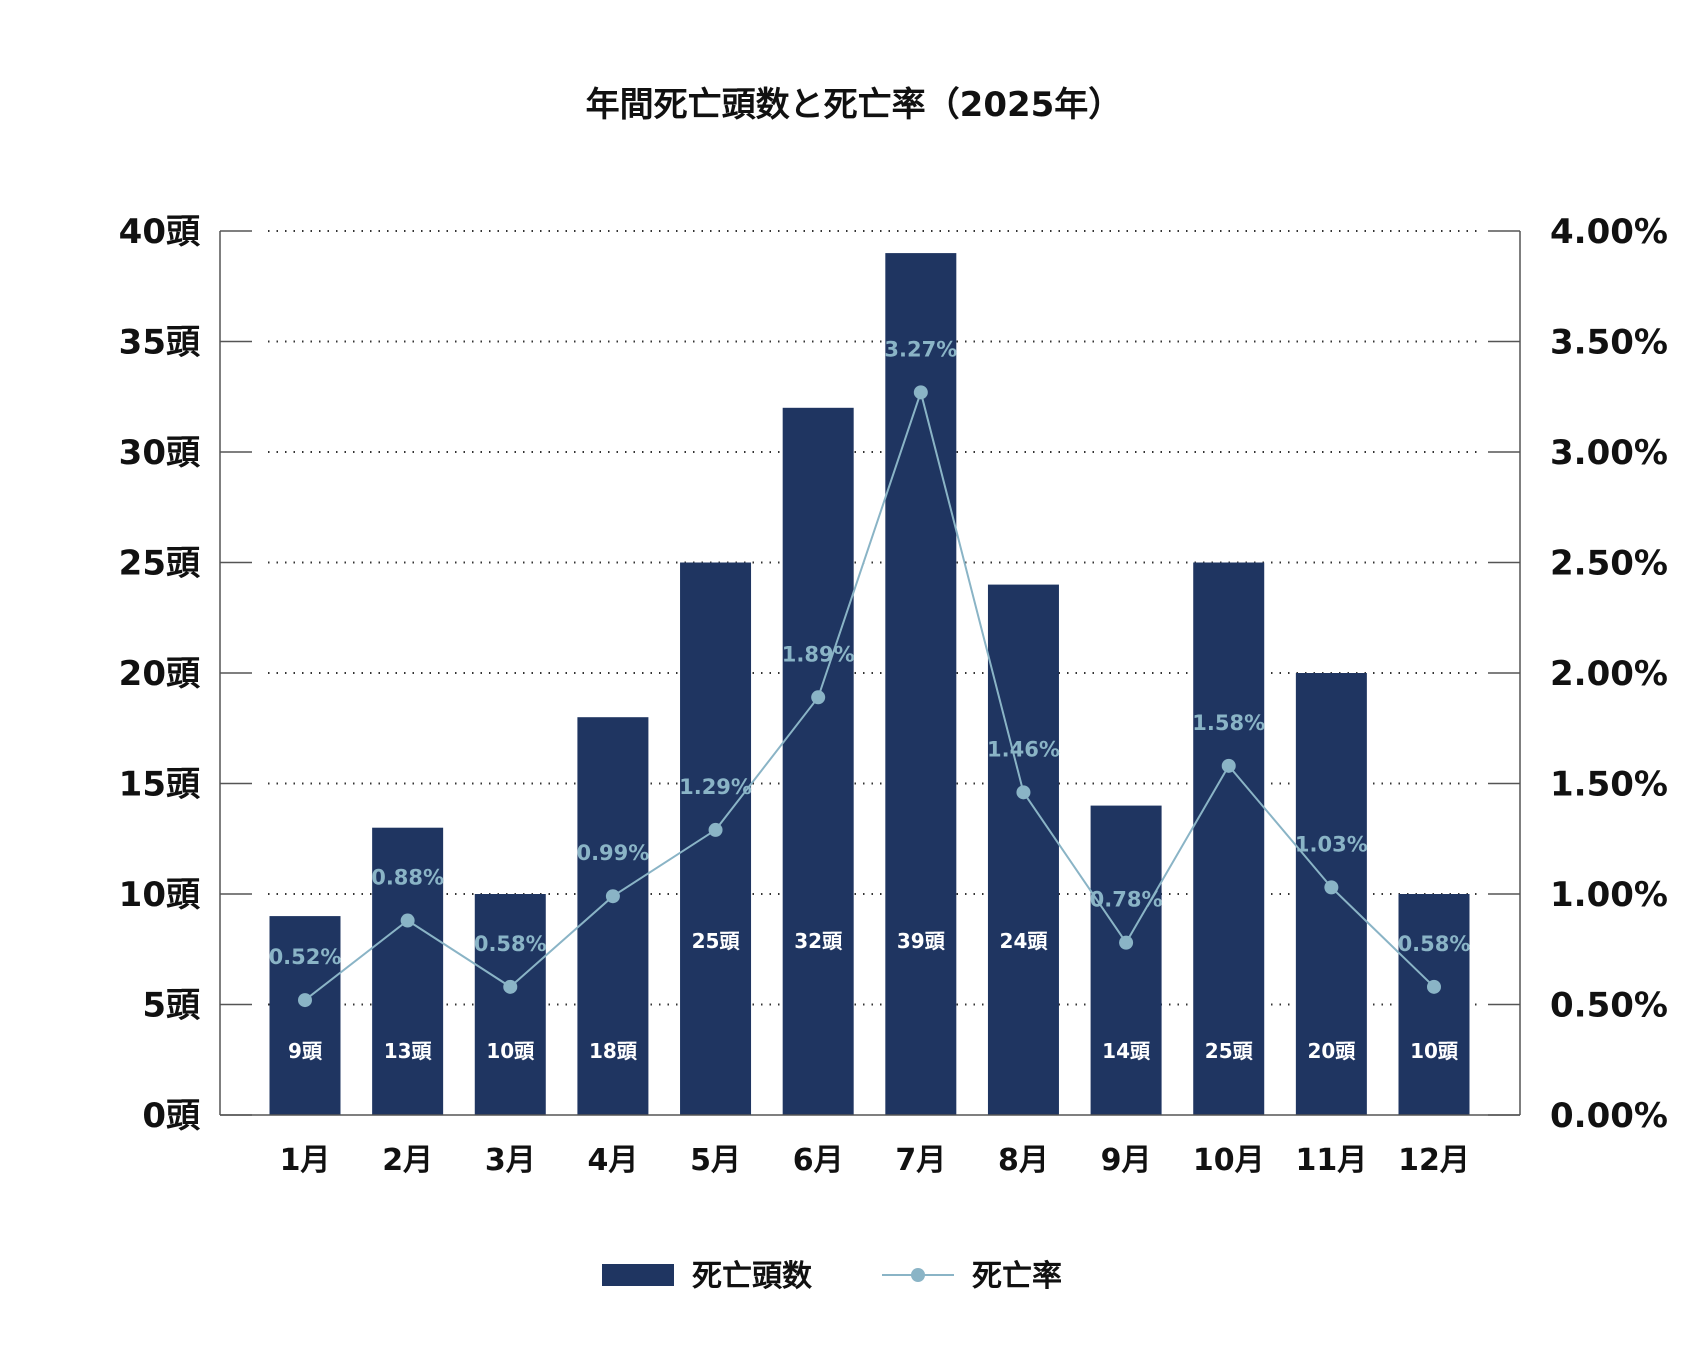 The height and width of the screenshot is (1350, 1708). Describe the element at coordinates (171, 1006) in the screenshot. I see `left-tick-label: 5頭` at that location.